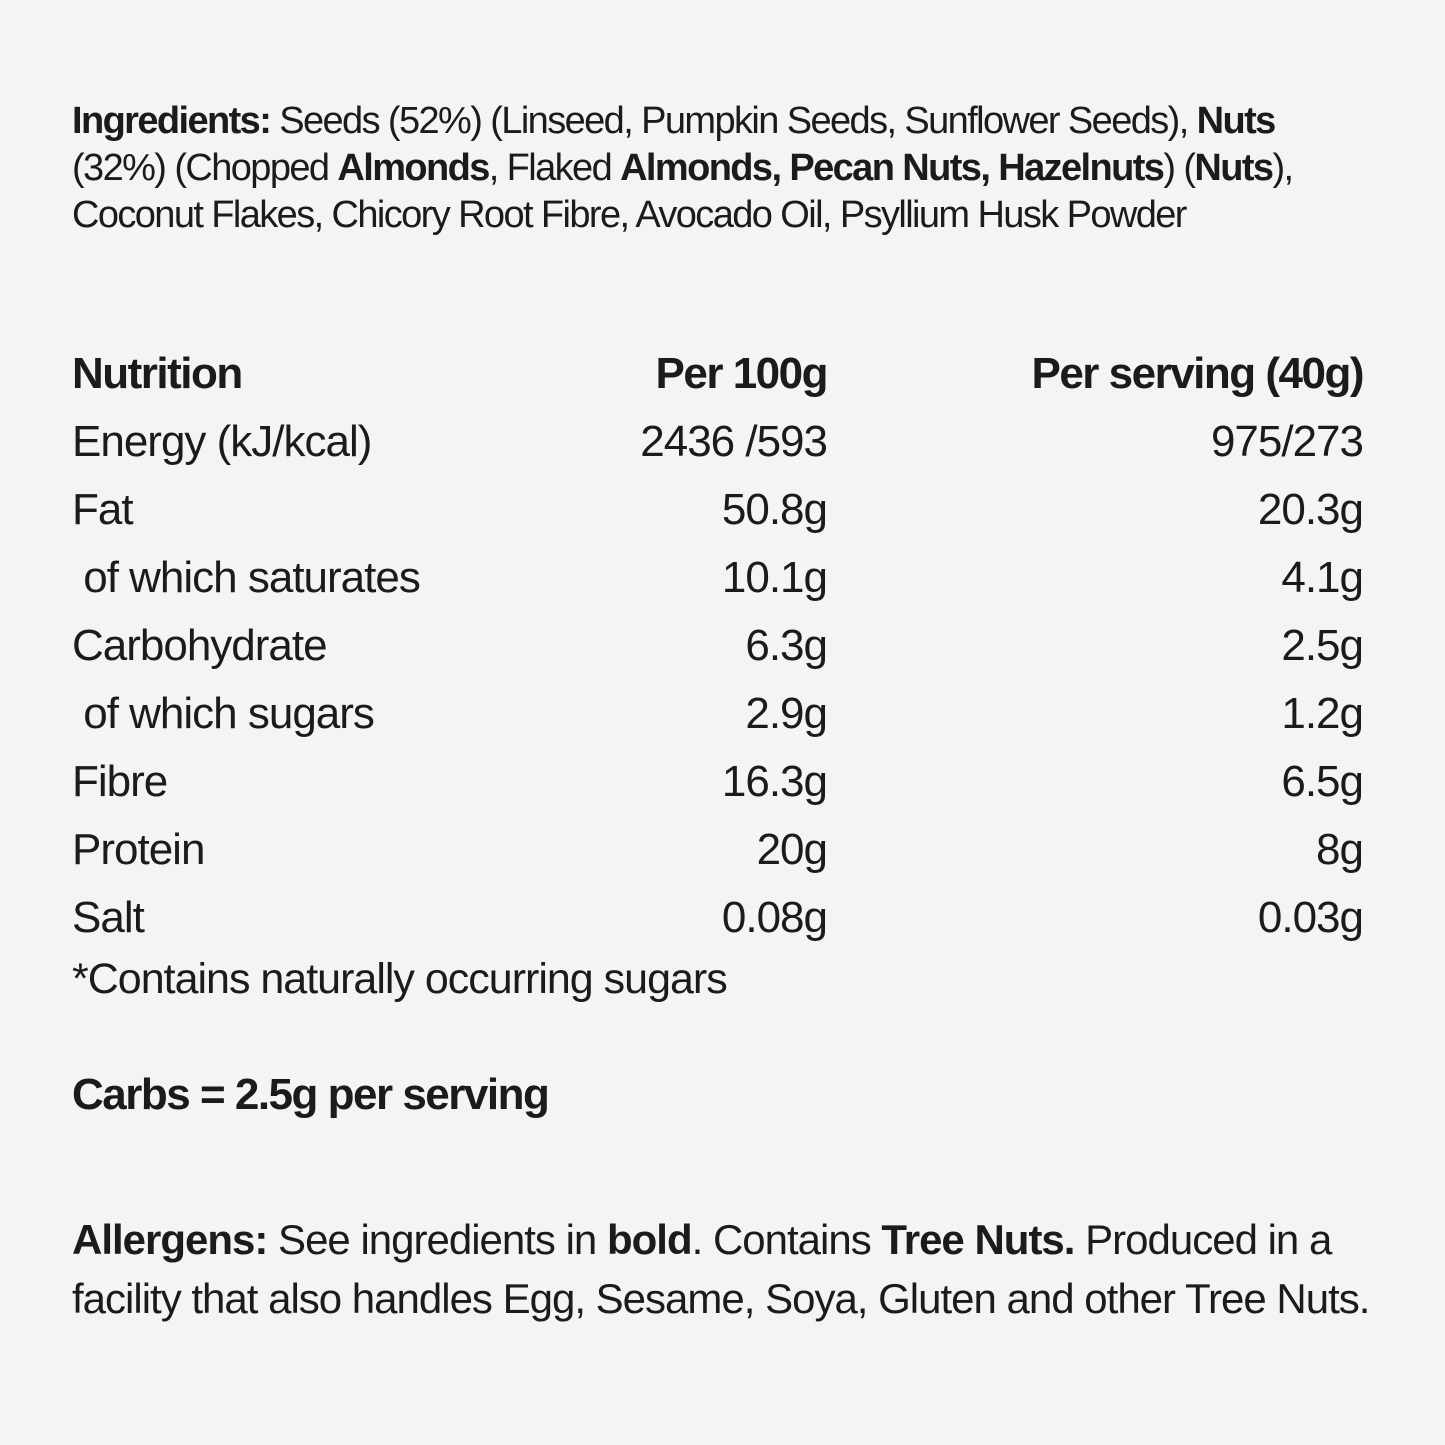 The width and height of the screenshot is (1445, 1445). Describe the element at coordinates (108, 917) in the screenshot. I see `nutrient-name: Salt` at that location.